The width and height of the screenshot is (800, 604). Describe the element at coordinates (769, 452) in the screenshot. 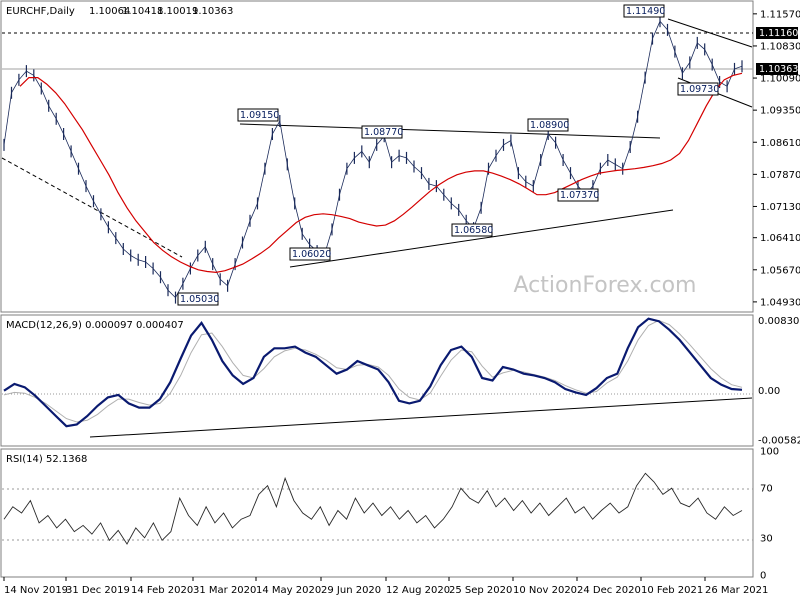

I see `rsi-tick-label: 100` at that location.